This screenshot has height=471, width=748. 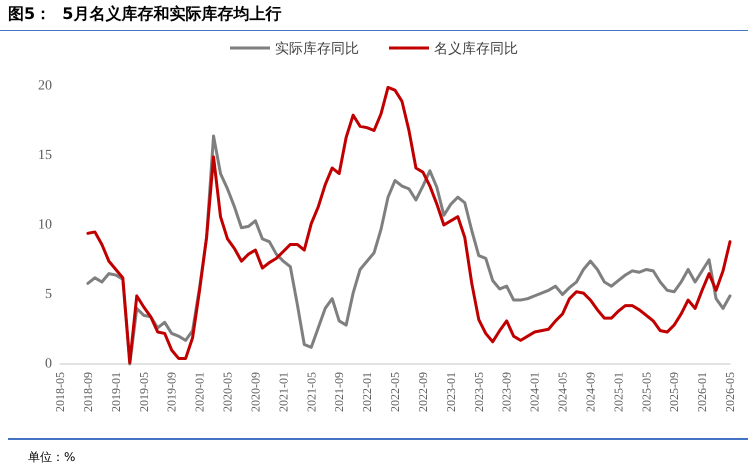 I want to click on x-tick-label: 2019-01, so click(x=115, y=392).